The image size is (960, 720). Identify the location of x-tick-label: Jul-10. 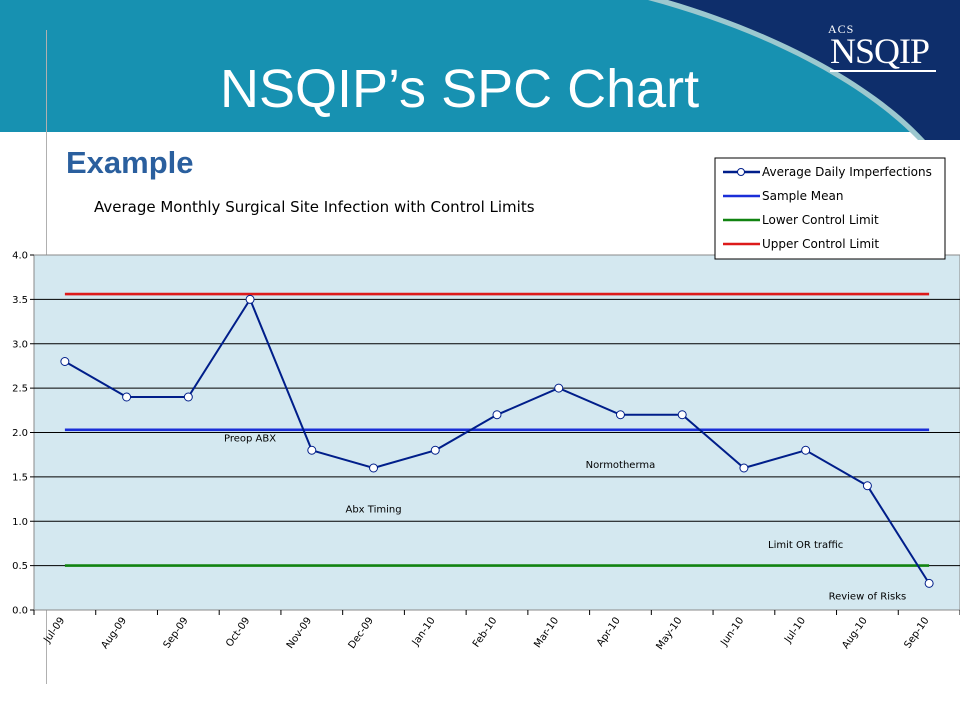
(795, 630).